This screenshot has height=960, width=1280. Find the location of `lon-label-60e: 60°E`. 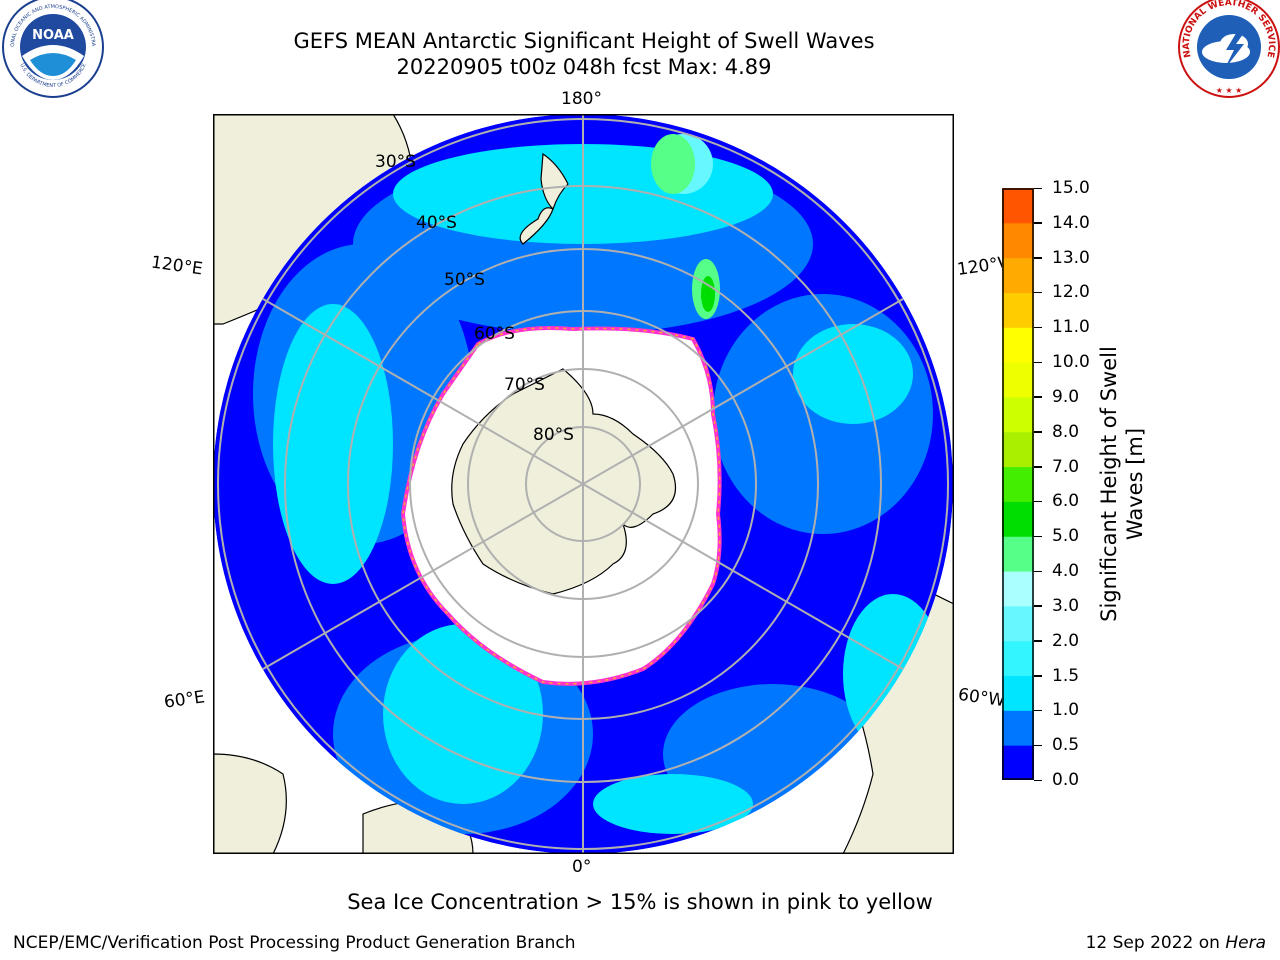

lon-label-60e: 60°E is located at coordinates (184, 700).